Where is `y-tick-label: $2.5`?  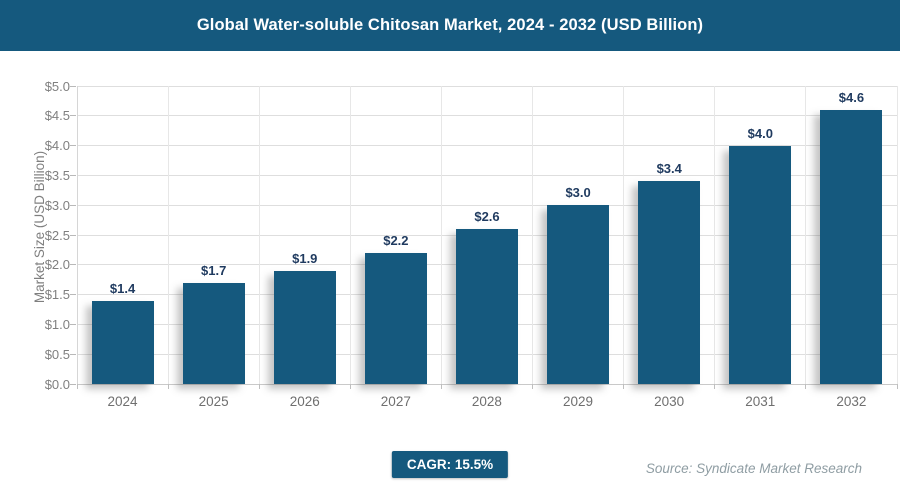 y-tick-label: $2.5 is located at coordinates (57, 235).